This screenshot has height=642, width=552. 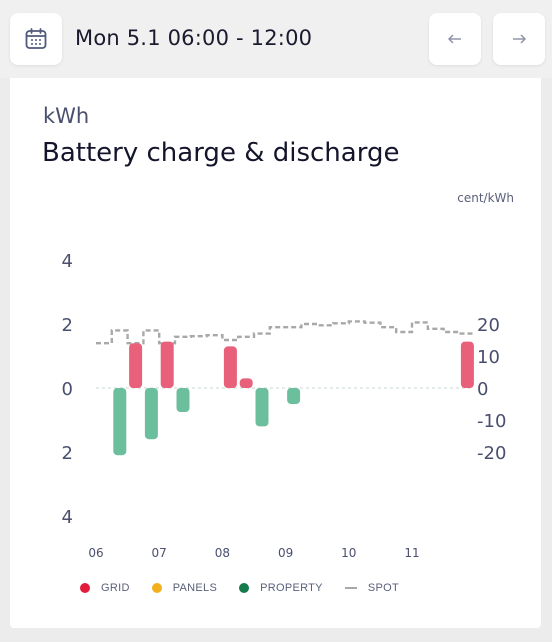 What do you see at coordinates (291, 588) in the screenshot?
I see `legend-label: PROPERTY` at bounding box center [291, 588].